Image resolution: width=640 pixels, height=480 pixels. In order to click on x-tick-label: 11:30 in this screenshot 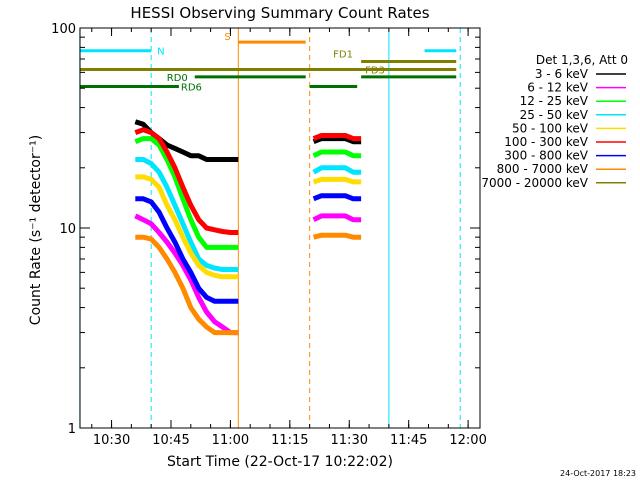, I will do `click(349, 440)`.